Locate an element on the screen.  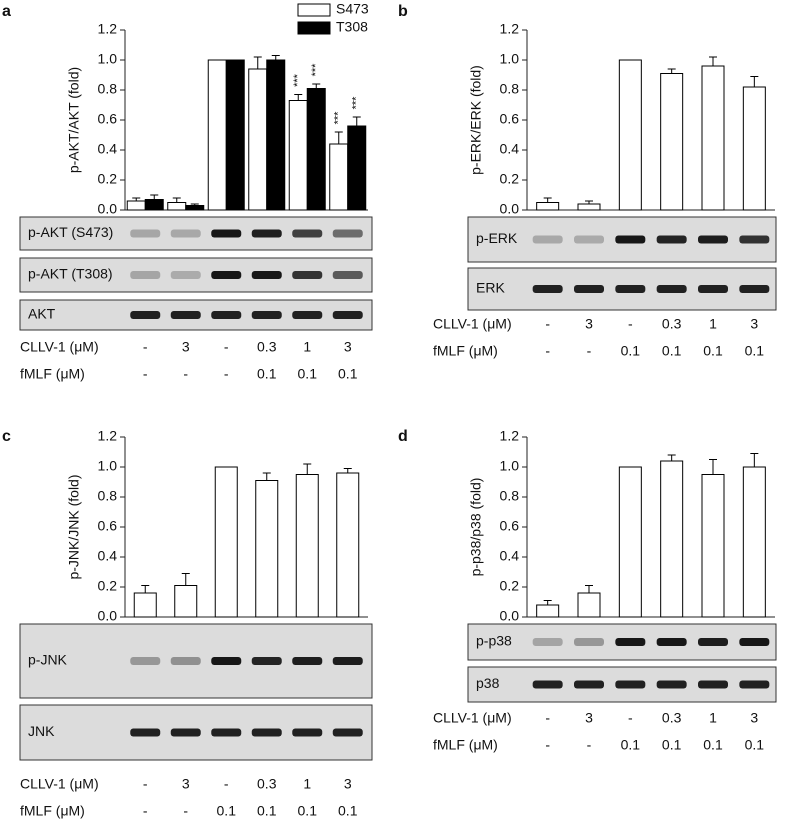
blot-label: p-AKT (T308) is located at coordinates (70, 274).